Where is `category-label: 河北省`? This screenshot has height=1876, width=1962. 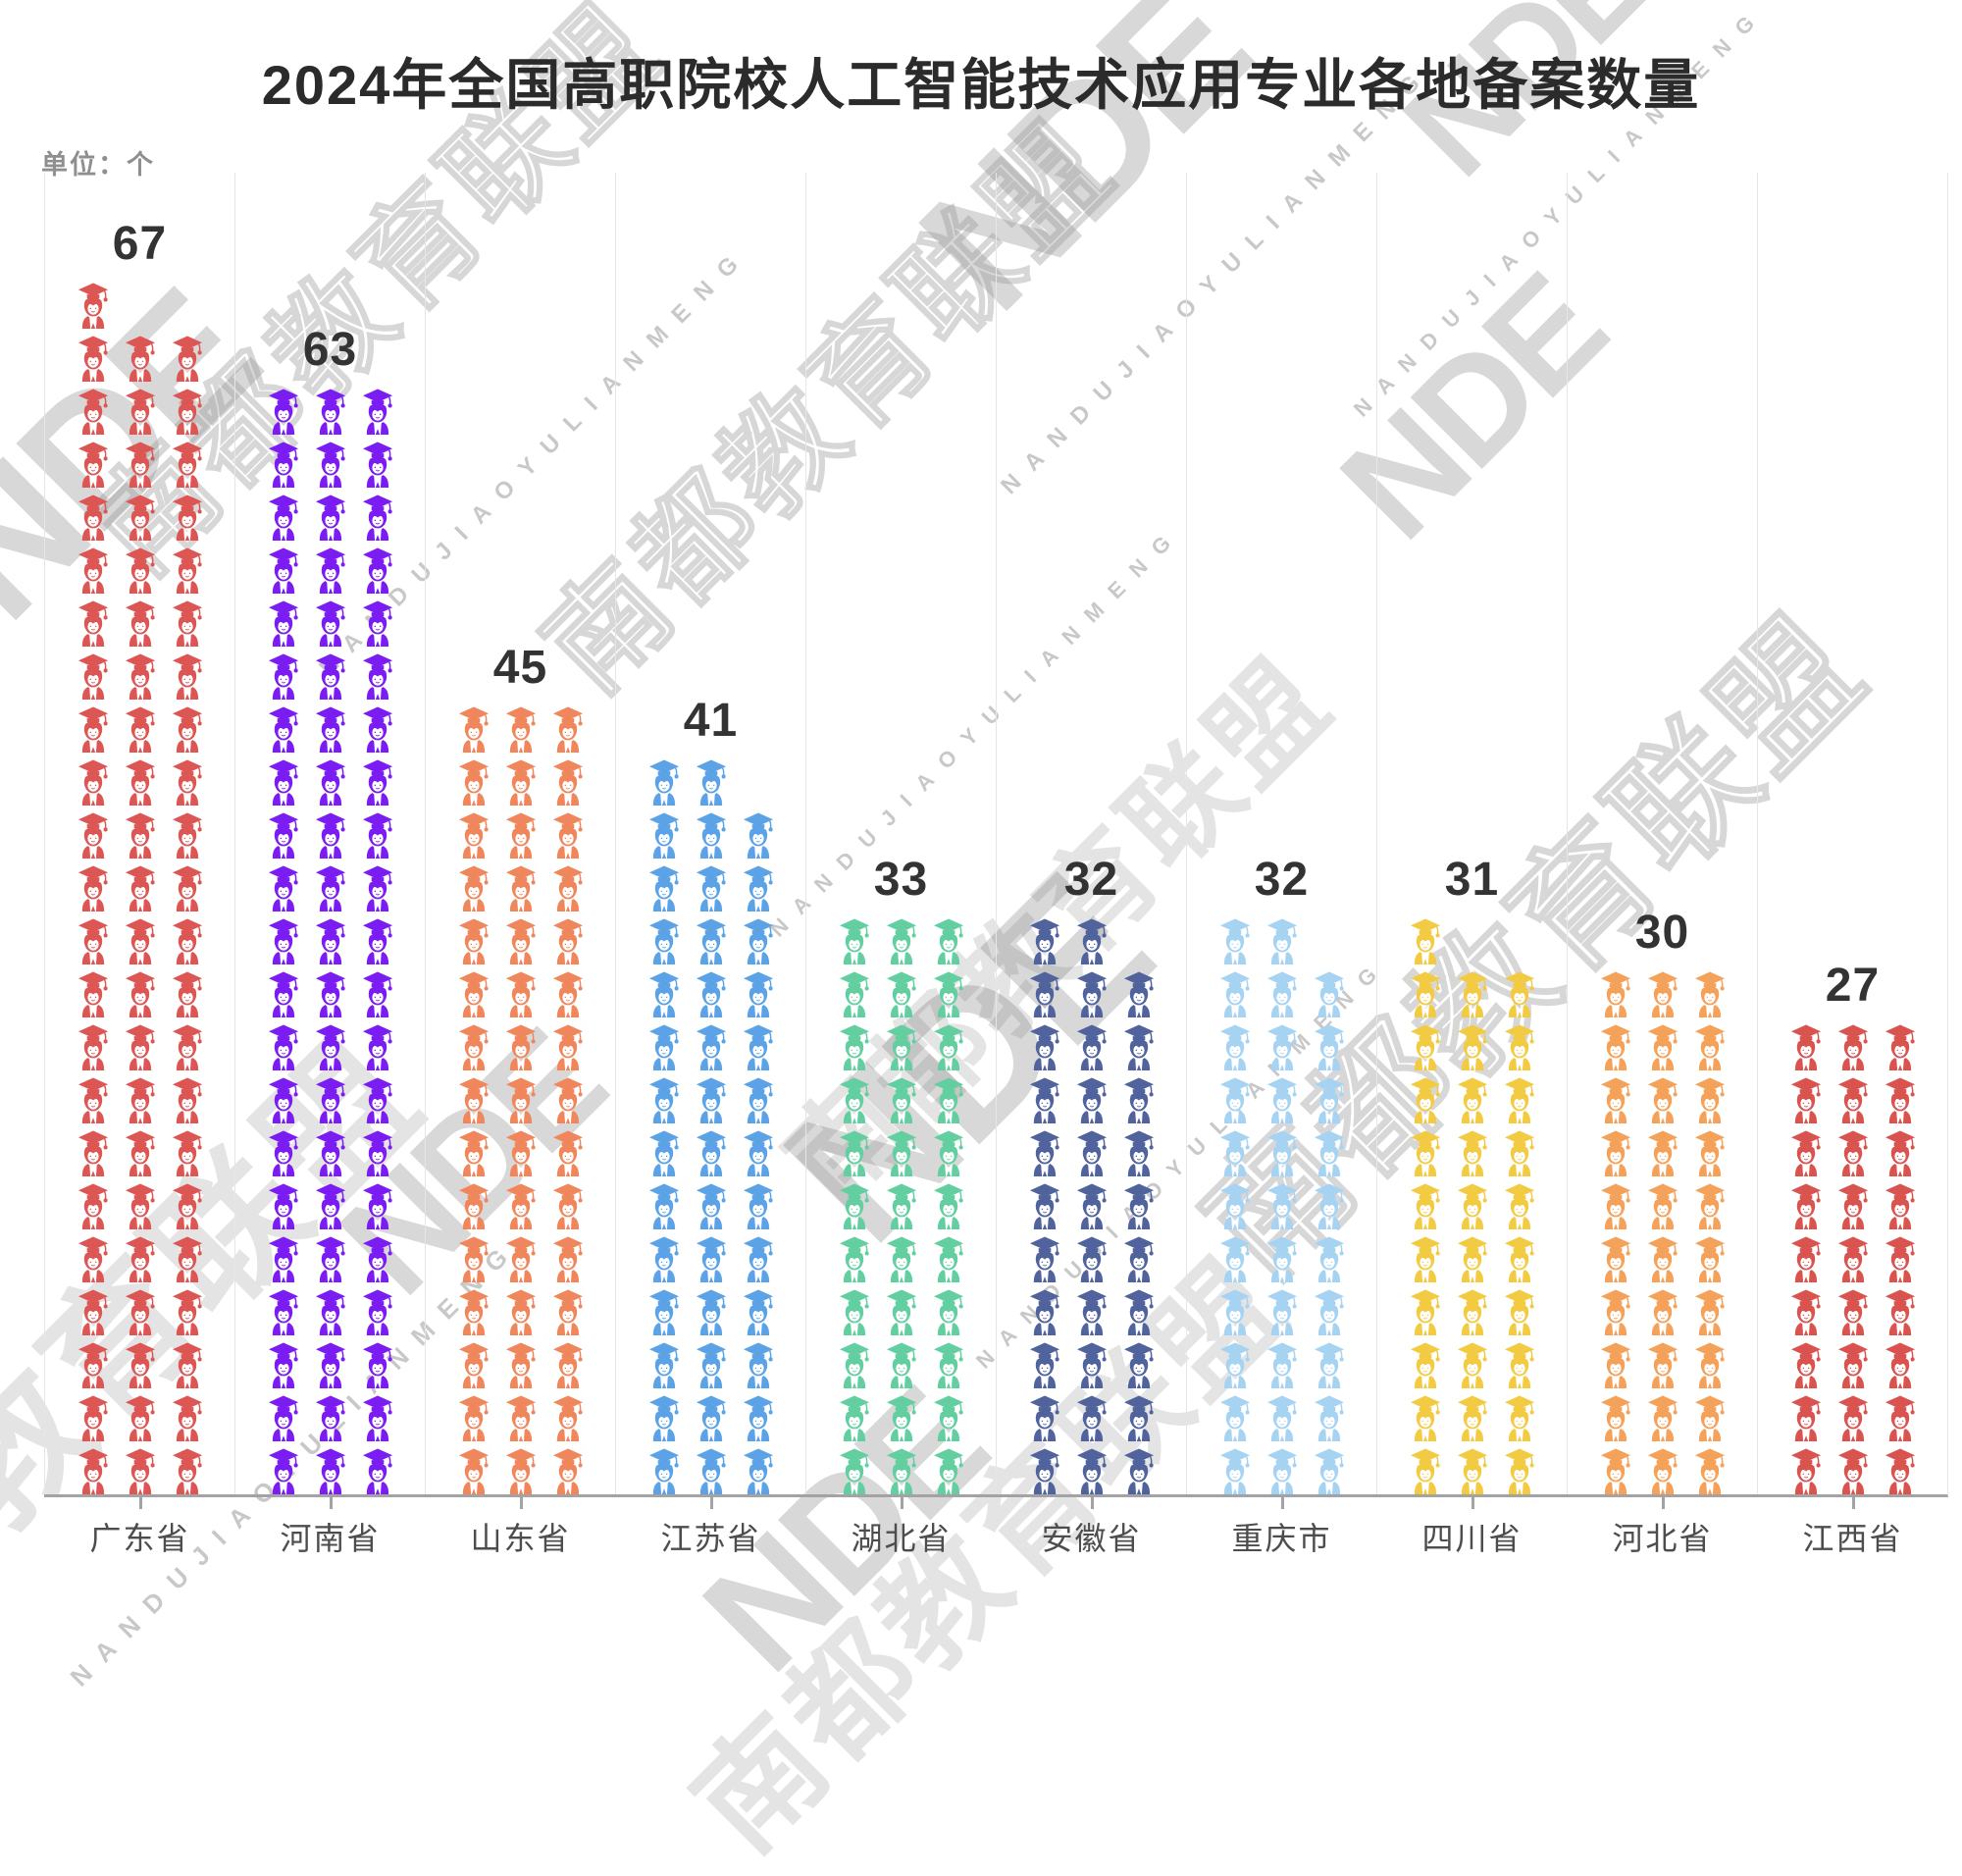
category-label: 河北省 is located at coordinates (1662, 1538).